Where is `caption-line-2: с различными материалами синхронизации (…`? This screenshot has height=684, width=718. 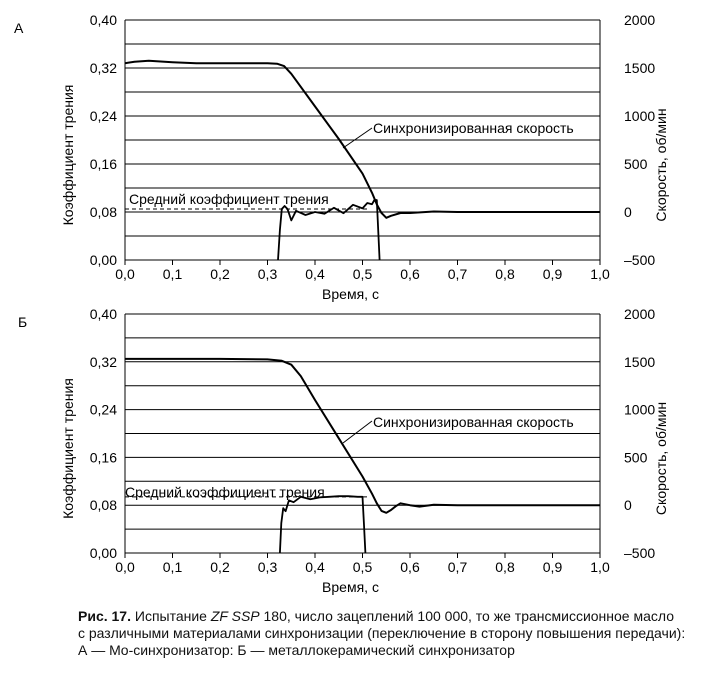
caption-line-2: с различными материалами синхронизации (… is located at coordinates (382, 633).